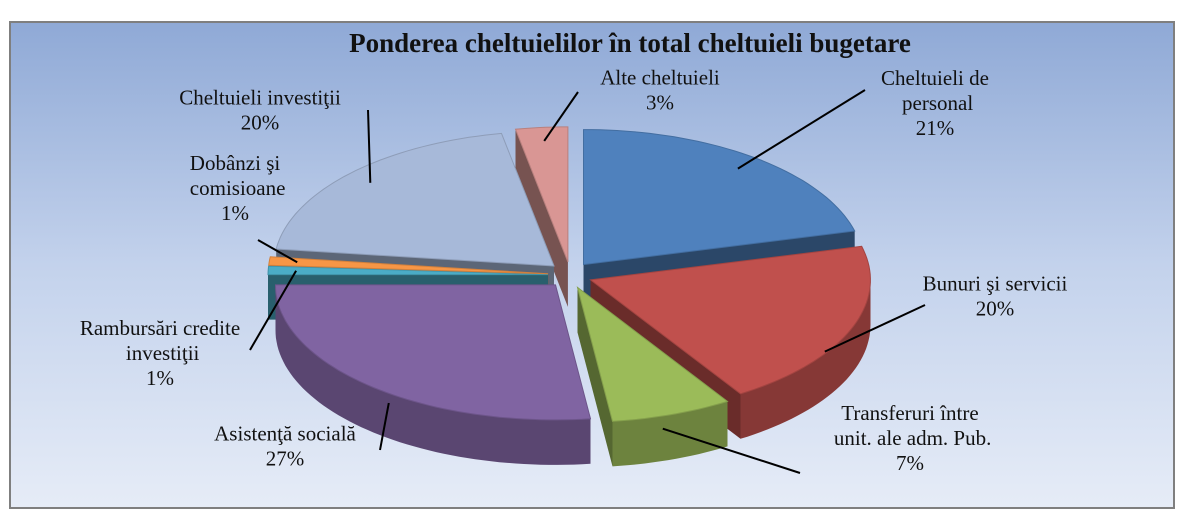 The height and width of the screenshot is (511, 1186). I want to click on category-label: Cheltuieli de personal, so click(935, 90).